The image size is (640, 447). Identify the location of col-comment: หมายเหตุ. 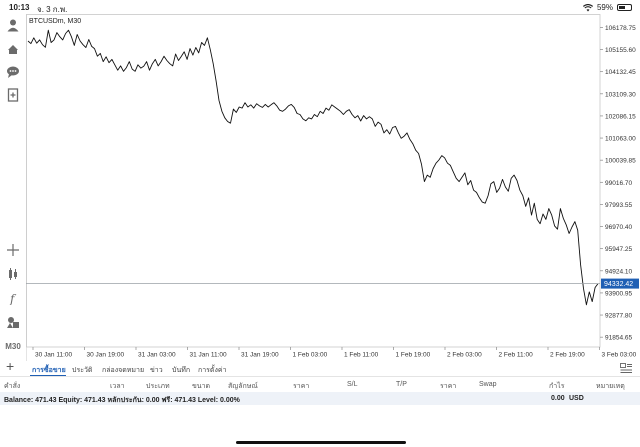
(610, 386).